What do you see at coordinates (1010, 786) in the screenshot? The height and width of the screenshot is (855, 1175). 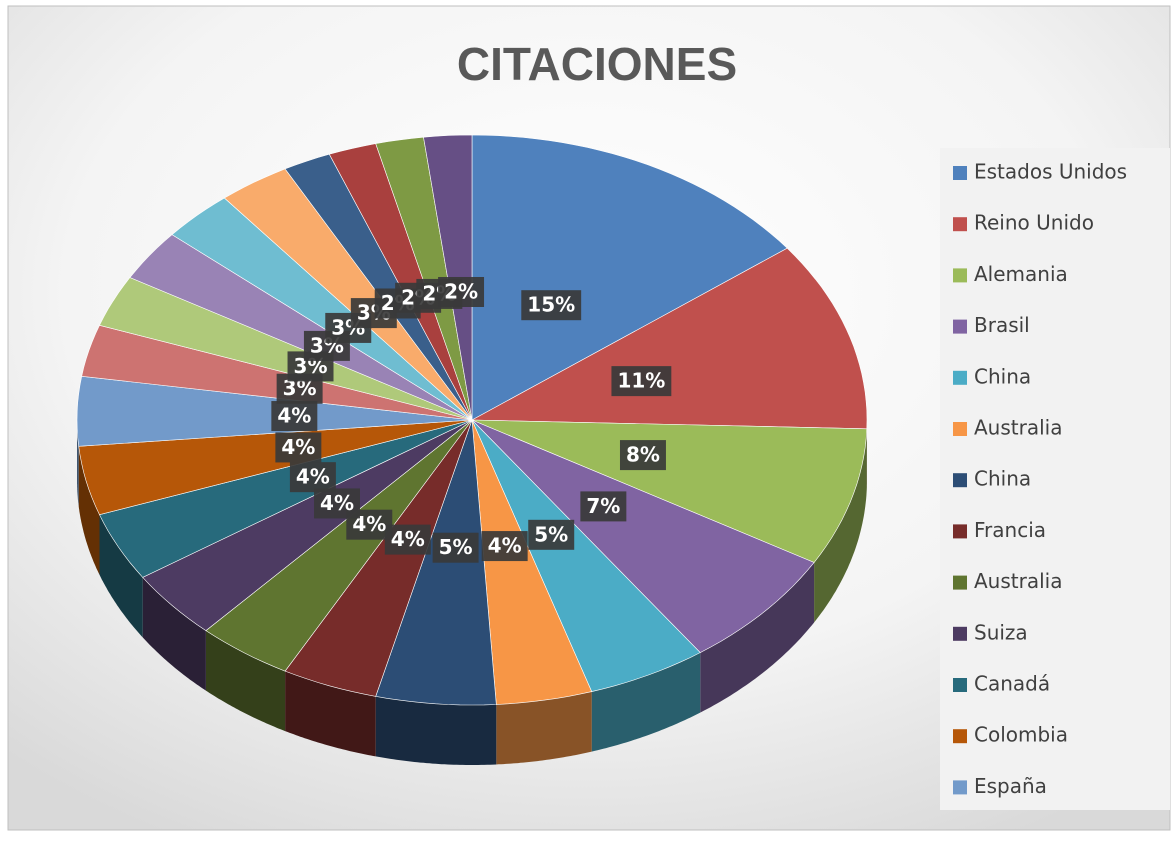 I see `legend-label: España` at bounding box center [1010, 786].